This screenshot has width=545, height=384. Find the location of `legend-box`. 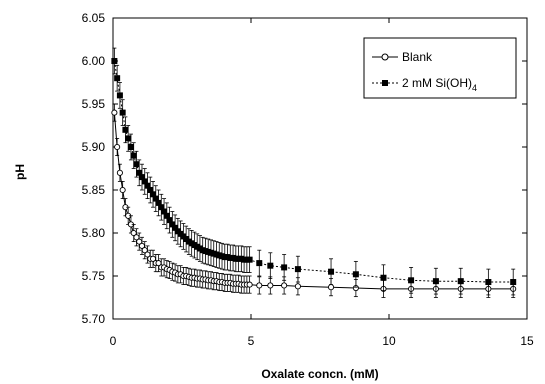

legend-box is located at coordinates (440, 68).